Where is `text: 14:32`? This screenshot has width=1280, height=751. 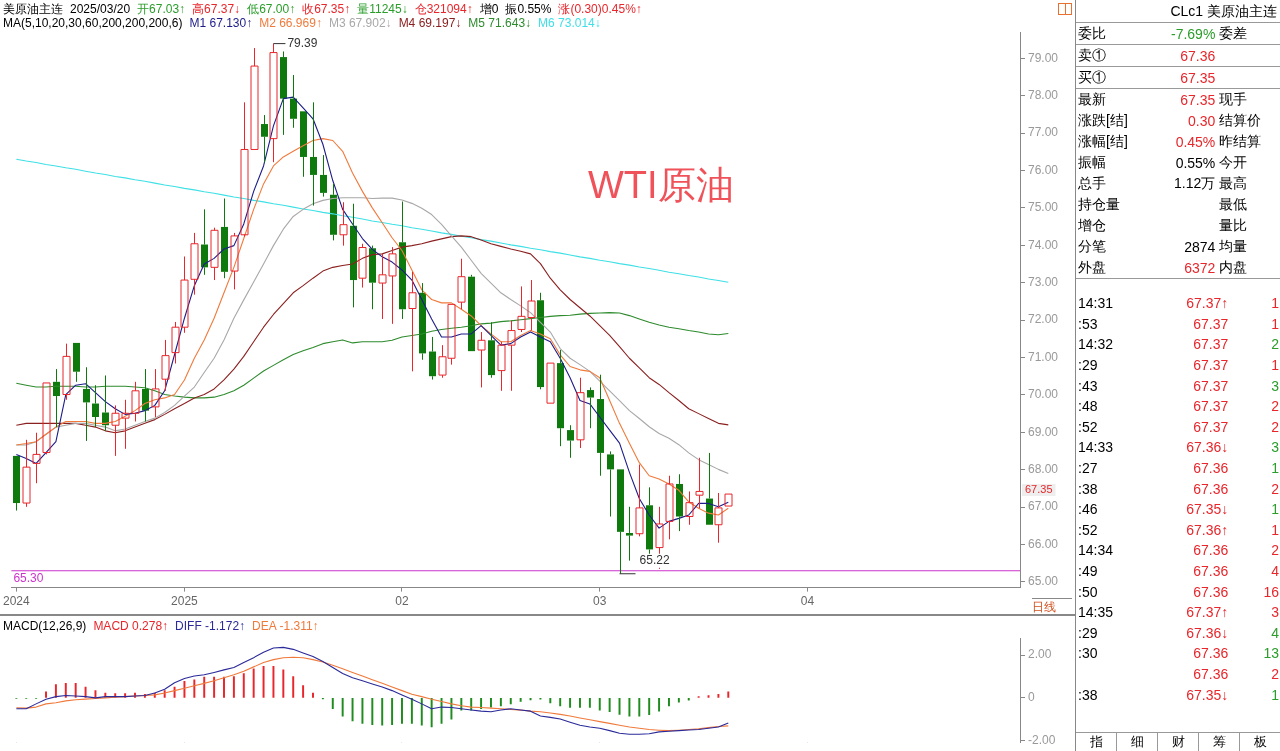
text: 14:32 is located at coordinates (1096, 345).